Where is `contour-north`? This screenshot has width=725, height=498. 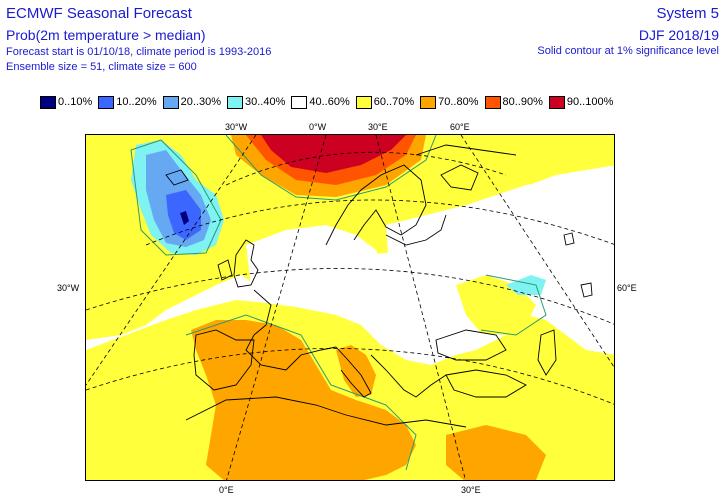 contour-north is located at coordinates (331, 168).